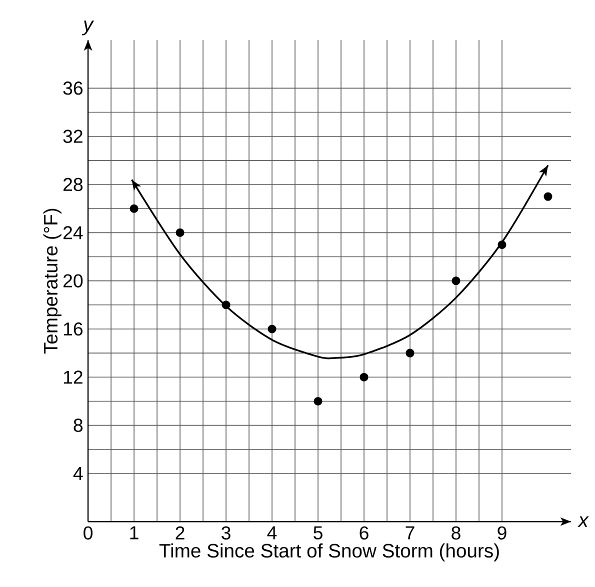 The width and height of the screenshot is (595, 587). Describe the element at coordinates (456, 533) in the screenshot. I see `x-tick-label: 8` at that location.